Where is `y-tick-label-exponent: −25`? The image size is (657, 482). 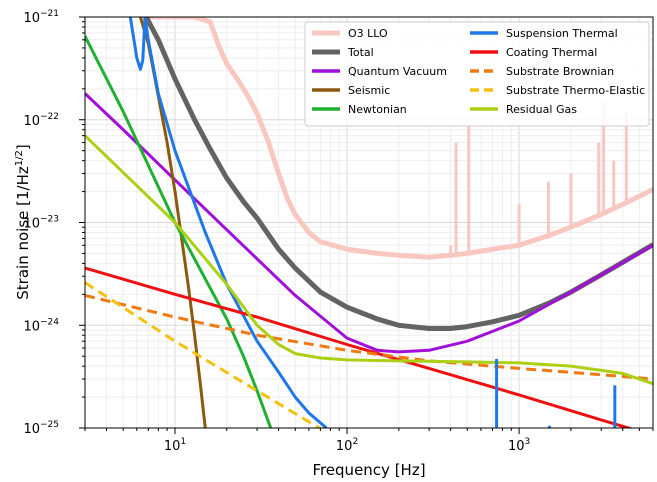 y-tick-label-exponent: −25 is located at coordinates (49, 425).